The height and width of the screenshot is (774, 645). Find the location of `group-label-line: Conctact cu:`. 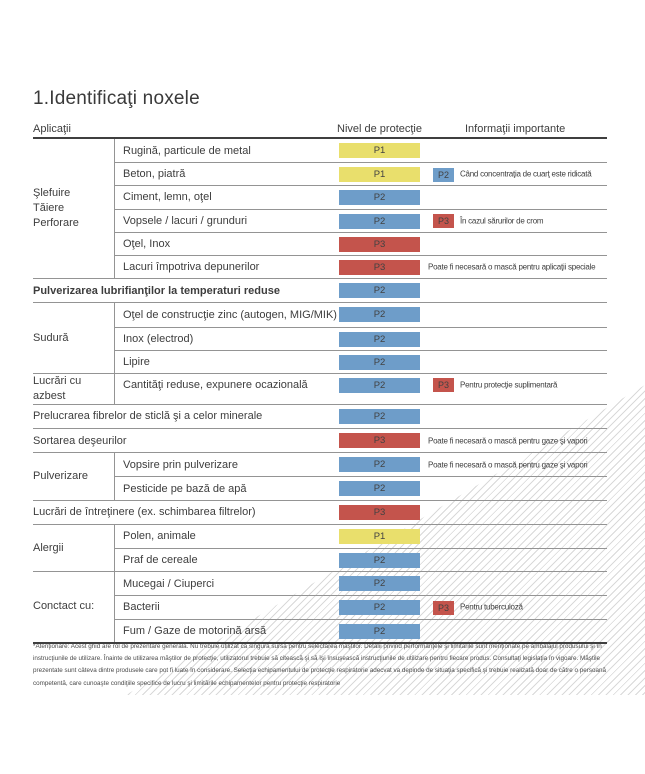

group-label-line: Conctact cu: is located at coordinates (64, 606).